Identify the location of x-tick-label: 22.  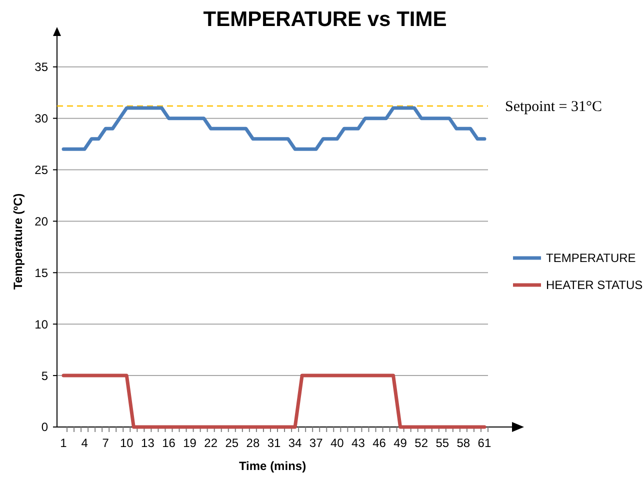
(211, 443).